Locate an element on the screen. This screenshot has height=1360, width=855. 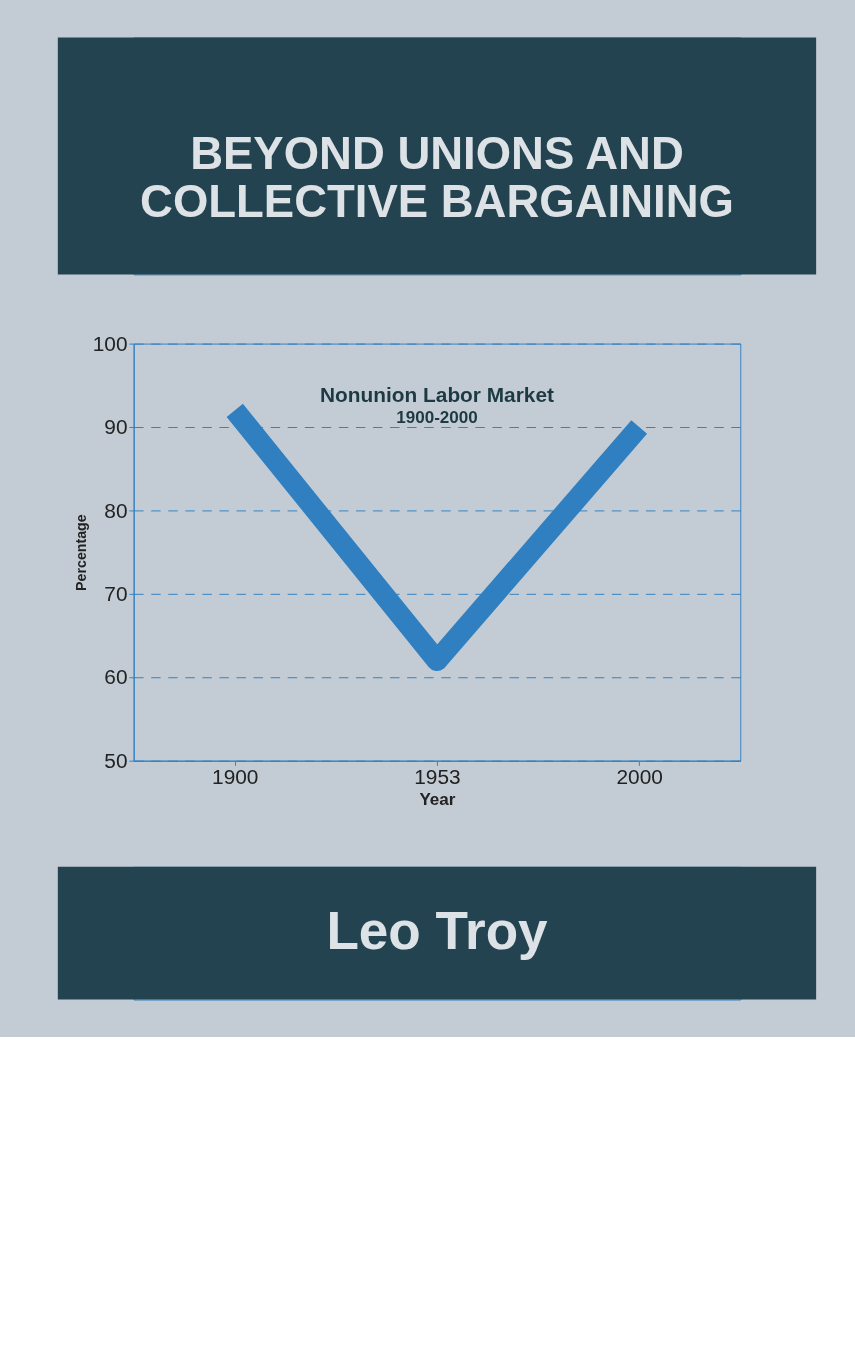
y-tick-label: 90 is located at coordinates (116, 427).